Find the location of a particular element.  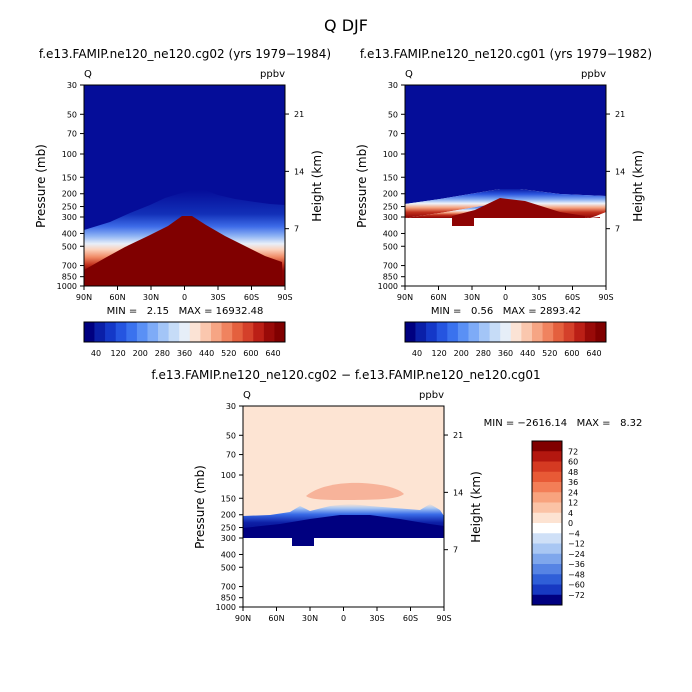

panel-1-colorbar: 40 120 200 280 360 440 520 600 640 is located at coordinates (184, 339).